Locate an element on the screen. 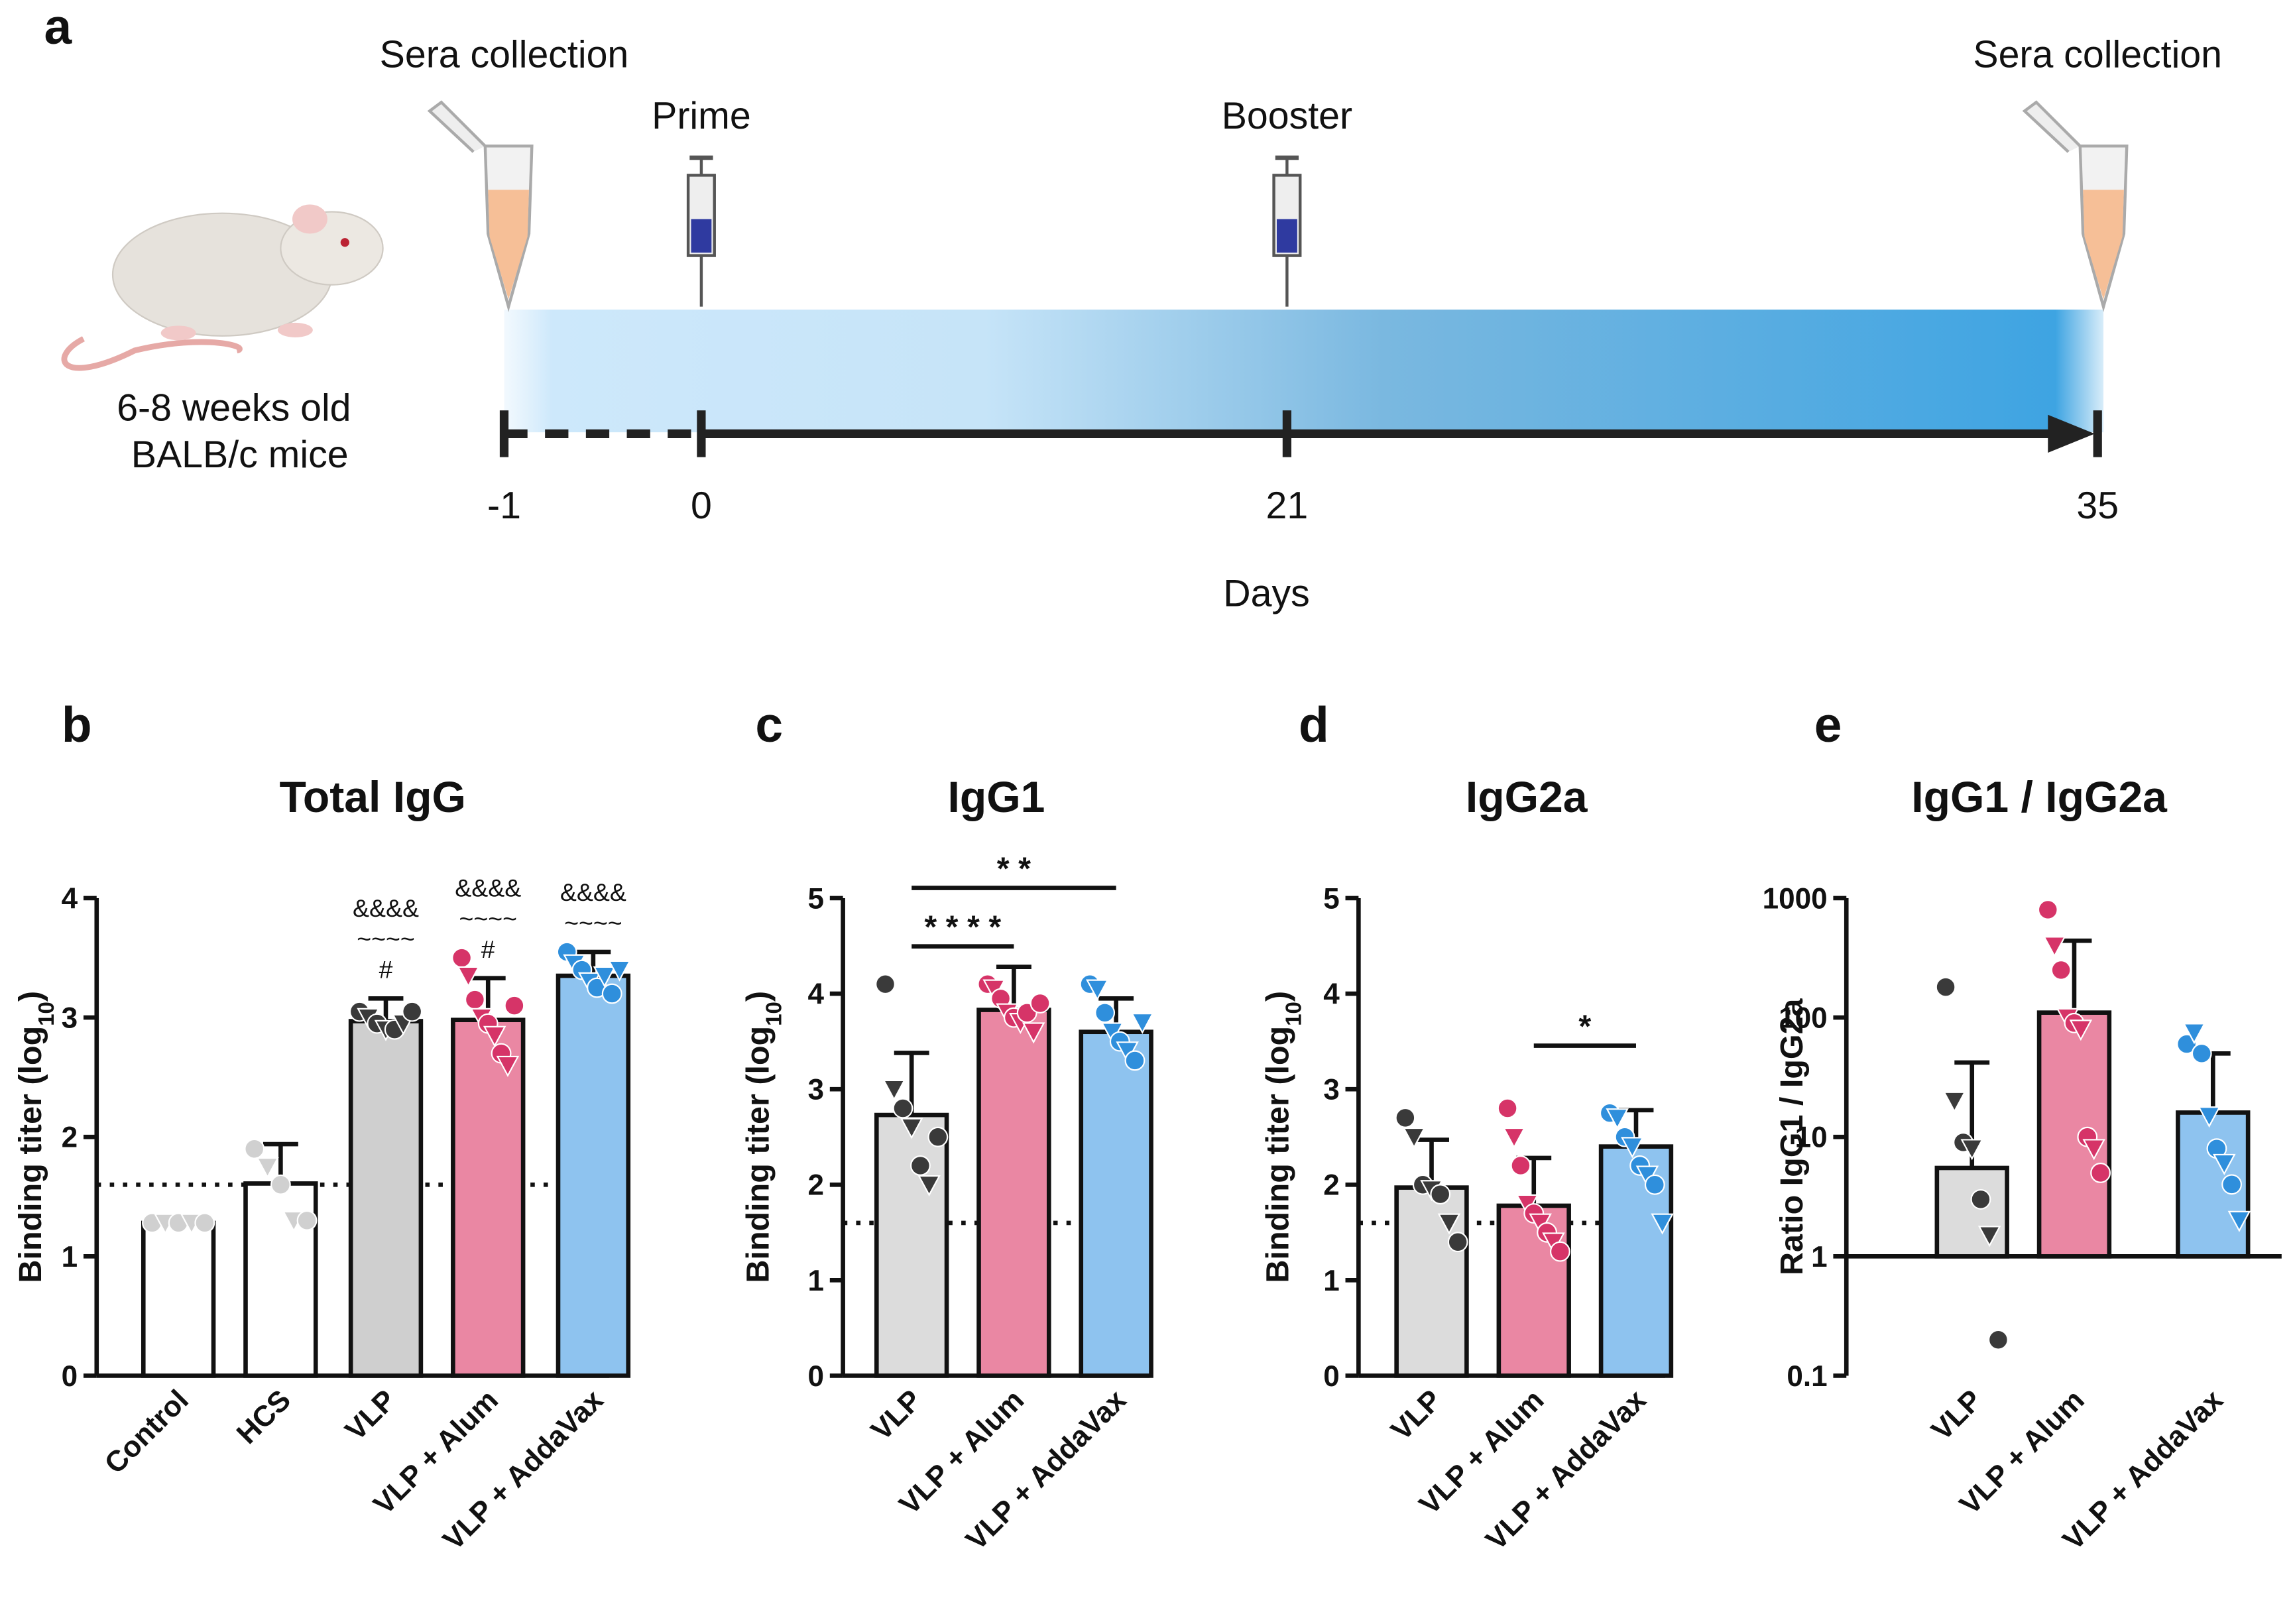 The width and height of the screenshot is (2295, 1624). y-tick-label: 2 is located at coordinates (70, 1138).